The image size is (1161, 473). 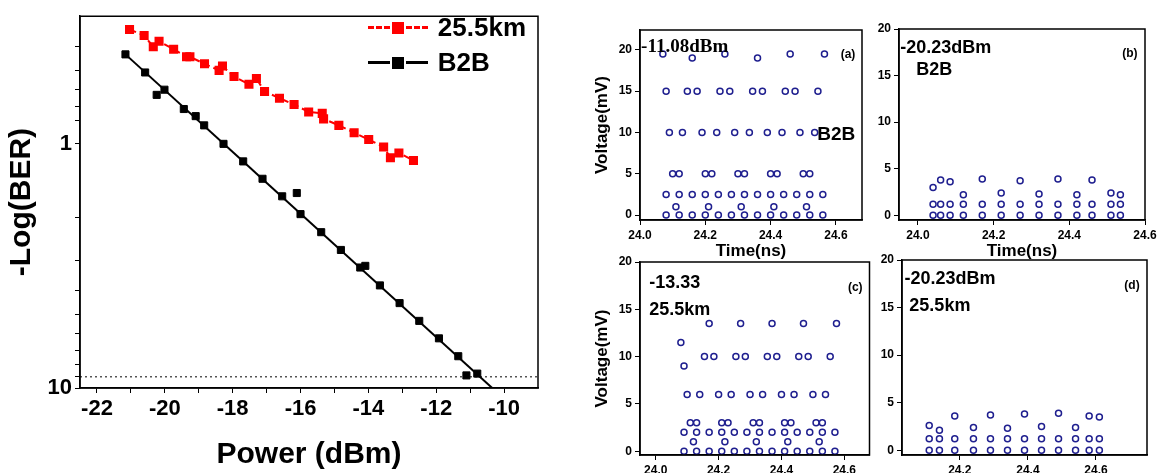 I want to click on x-axis-title: Power (dBm), so click(x=309, y=453).